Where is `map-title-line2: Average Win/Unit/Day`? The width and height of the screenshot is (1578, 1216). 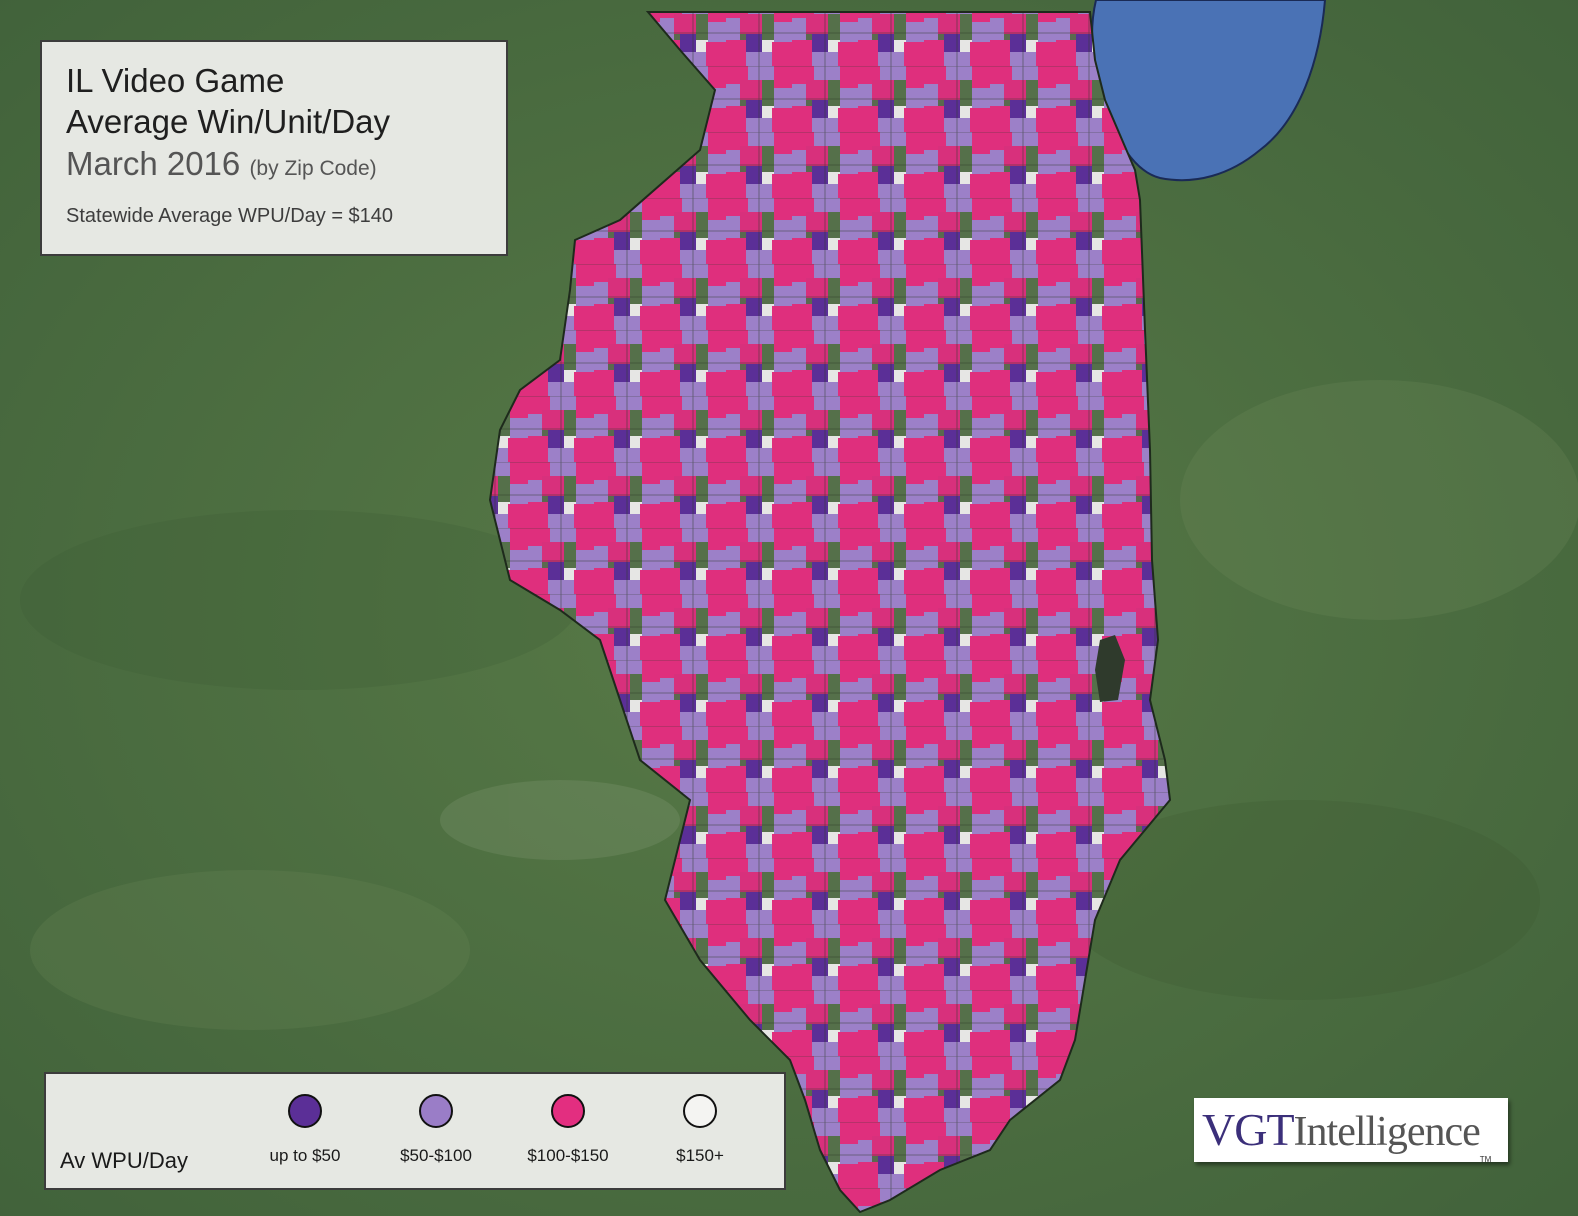
map-title-line2: Average Win/Unit/Day is located at coordinates (228, 121).